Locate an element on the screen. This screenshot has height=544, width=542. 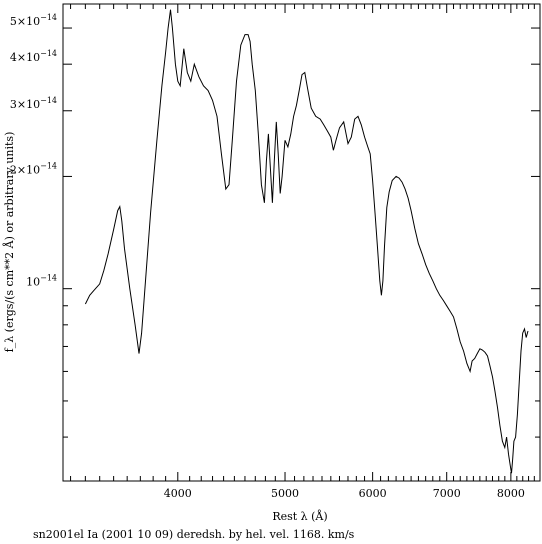
y-tick-label: 5×10⁻¹⁴ is located at coordinates (33, 20).